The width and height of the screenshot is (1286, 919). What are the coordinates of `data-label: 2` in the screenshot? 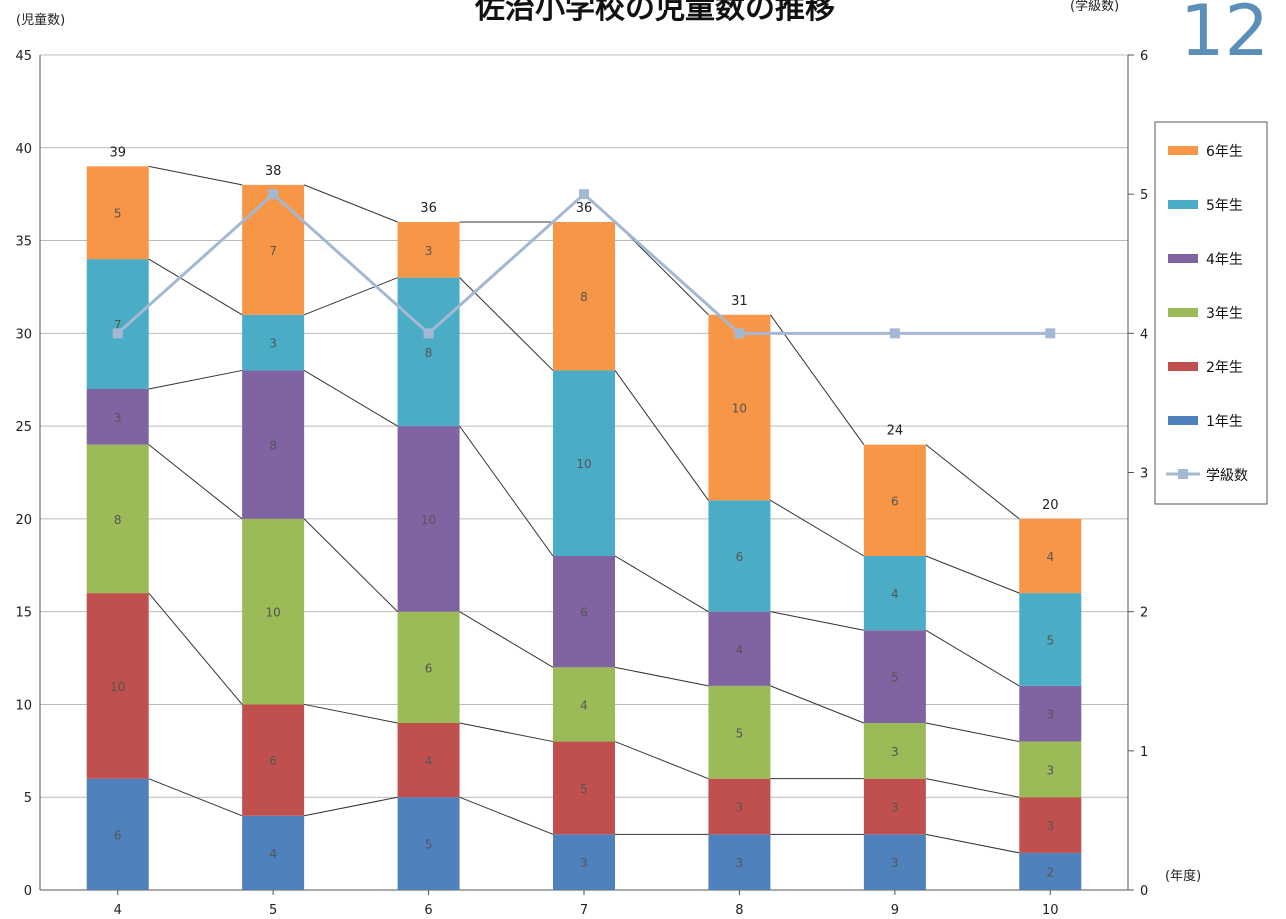 It's located at (1050, 872).